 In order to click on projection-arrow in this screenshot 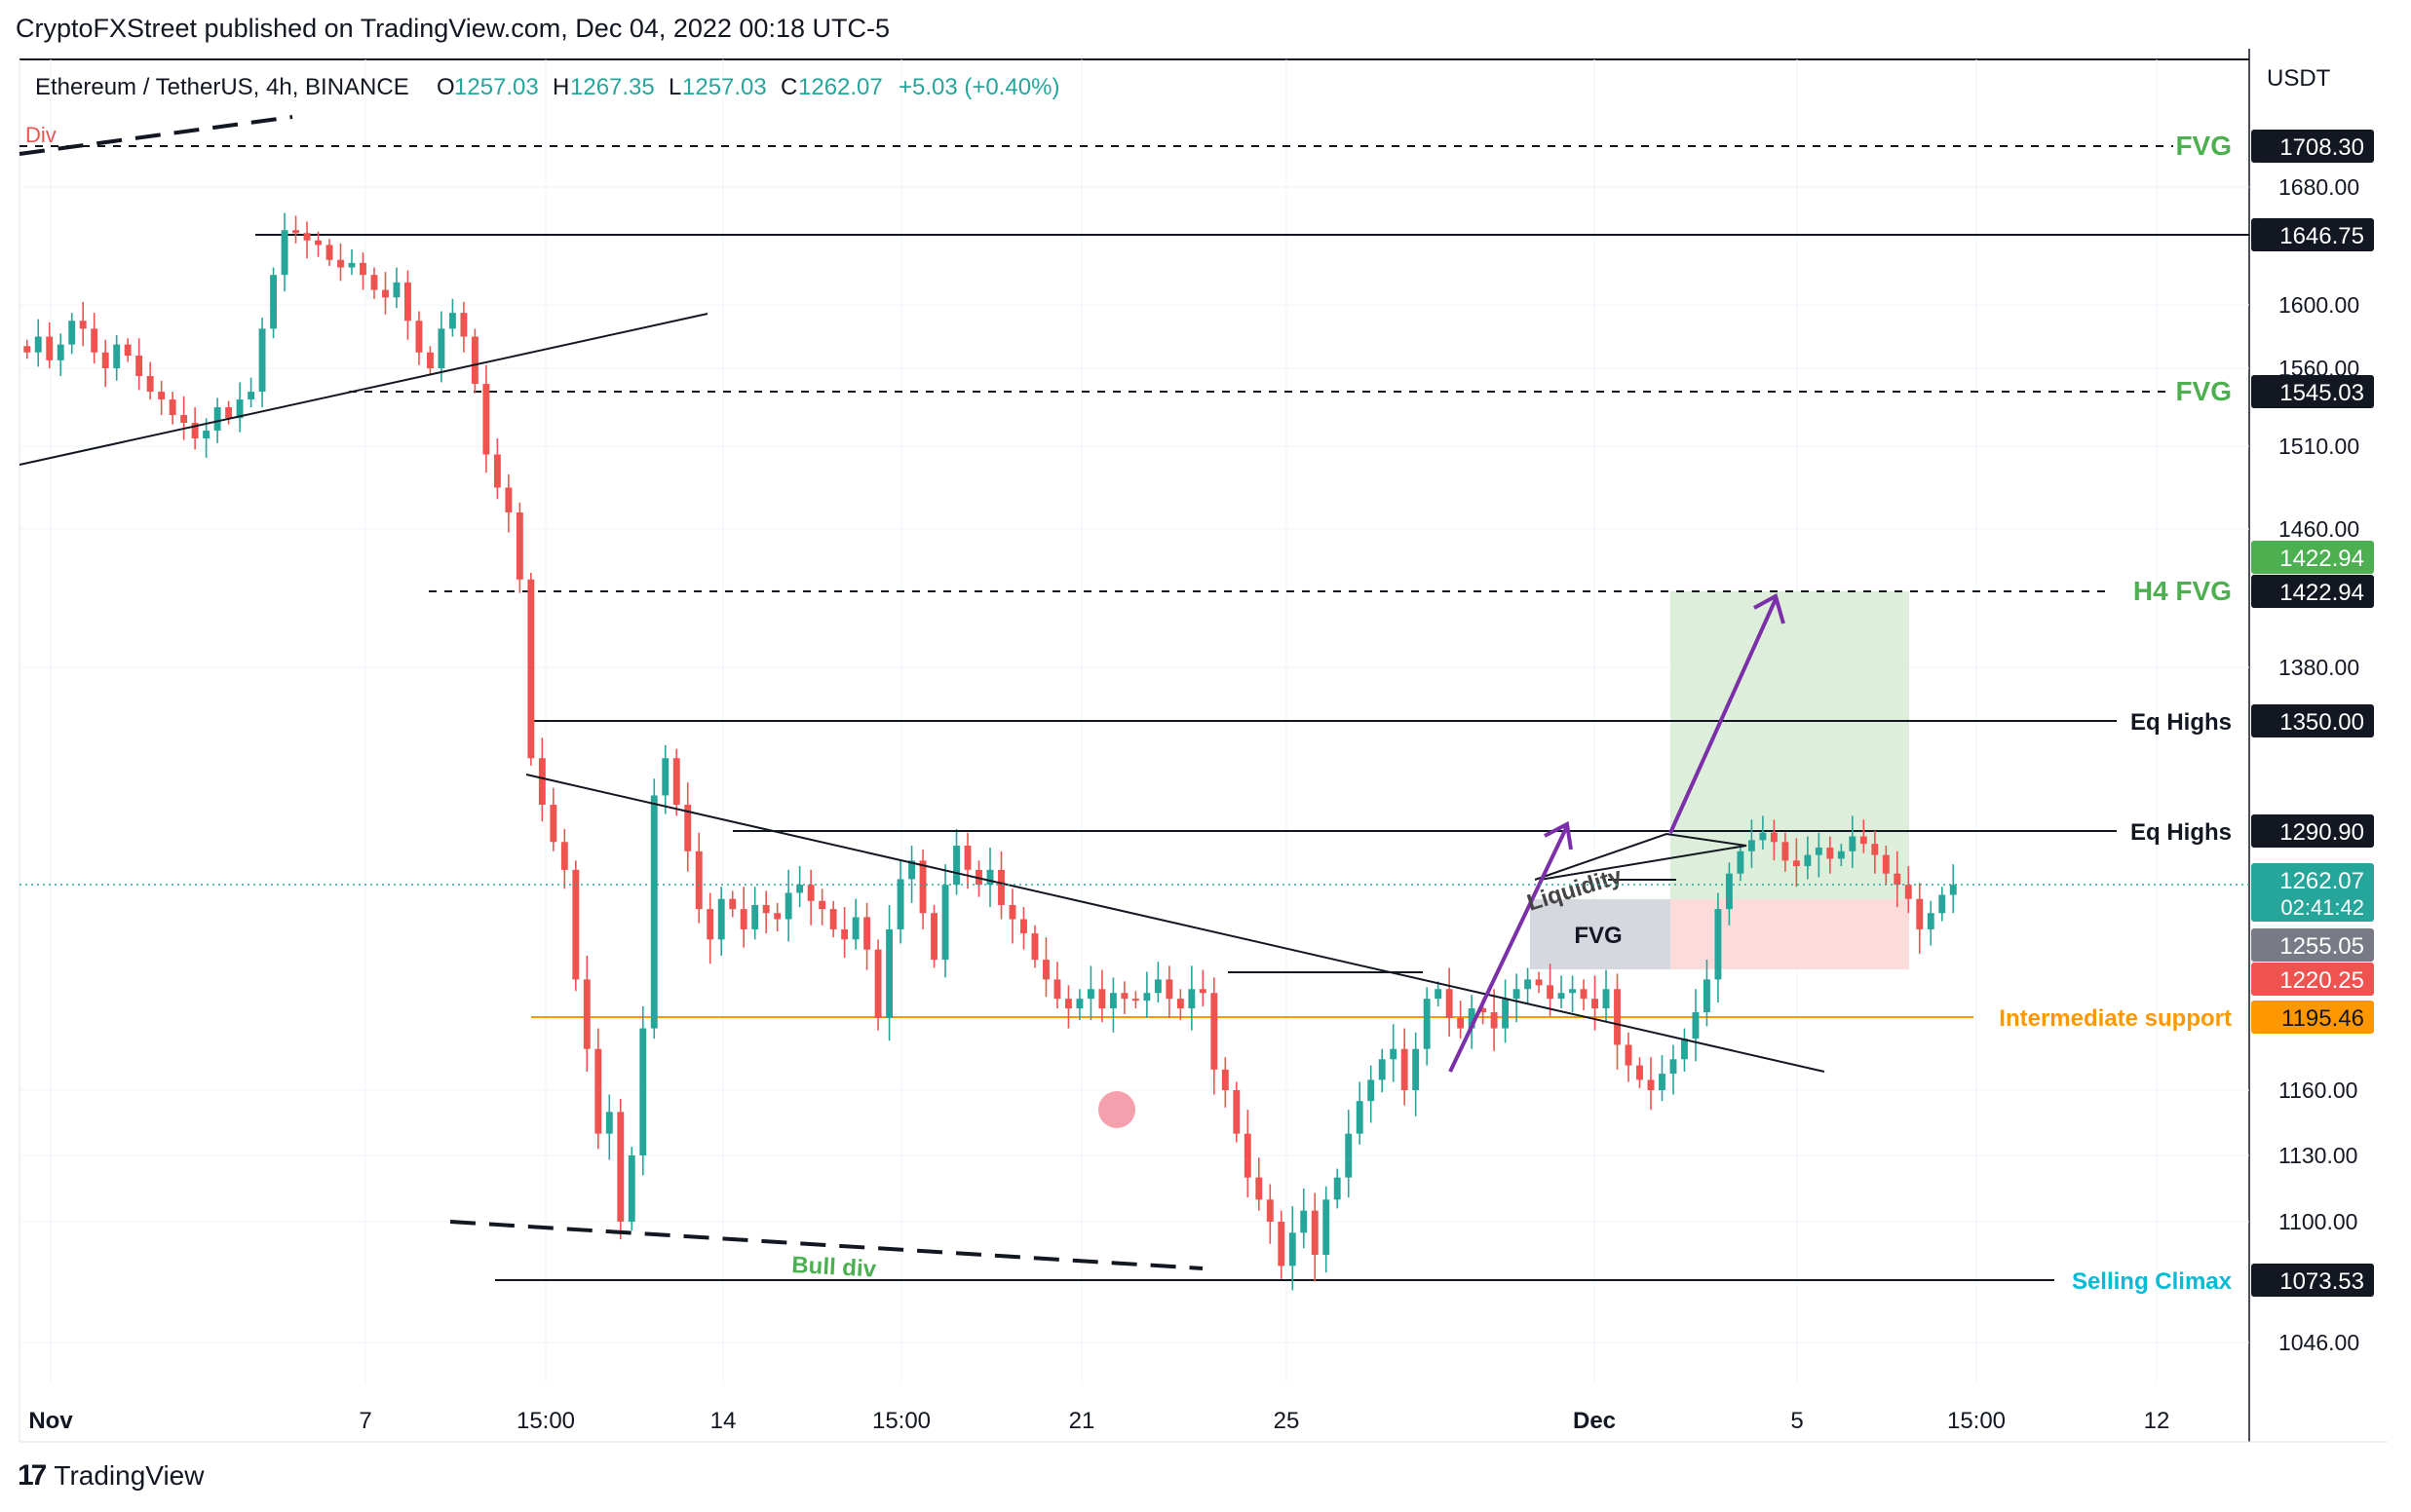, I will do `click(1508, 949)`.